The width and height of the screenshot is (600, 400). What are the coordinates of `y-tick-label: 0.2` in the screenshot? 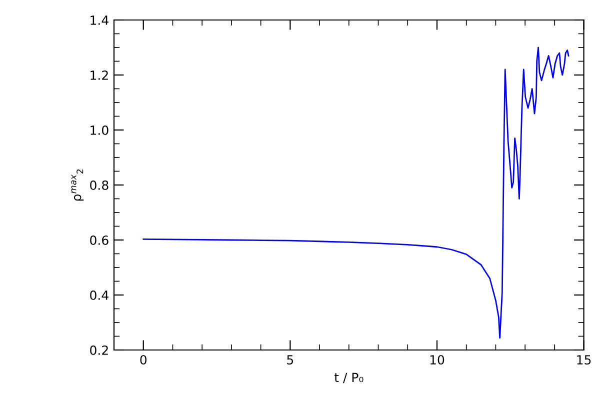 It's located at (99, 350).